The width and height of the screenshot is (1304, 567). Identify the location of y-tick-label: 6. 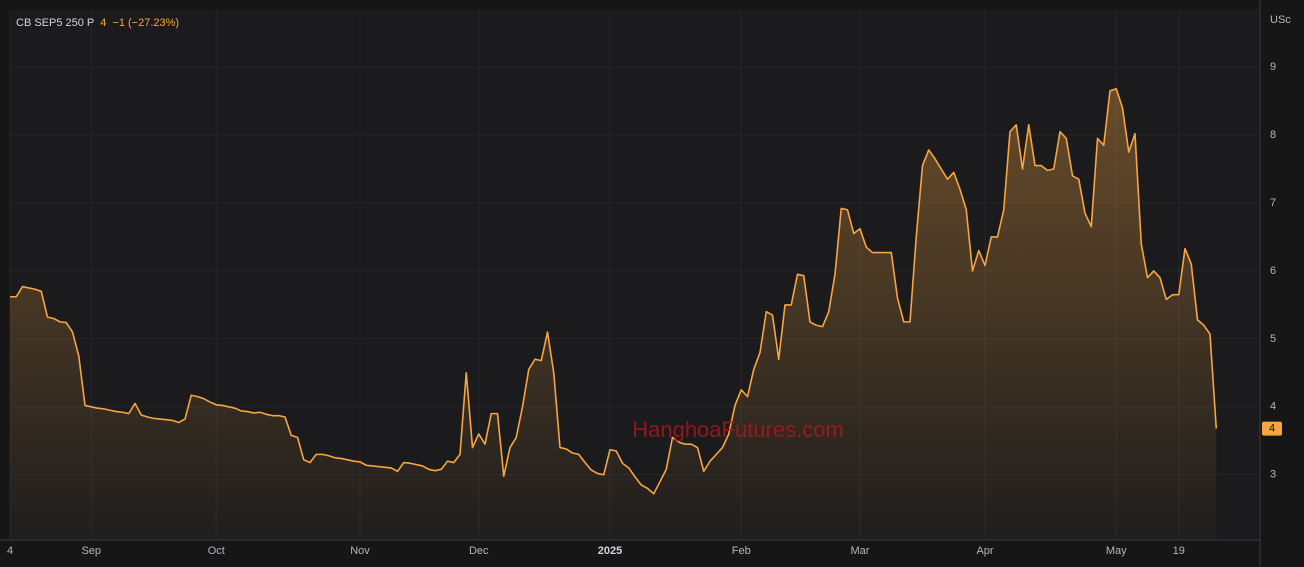
(1273, 271).